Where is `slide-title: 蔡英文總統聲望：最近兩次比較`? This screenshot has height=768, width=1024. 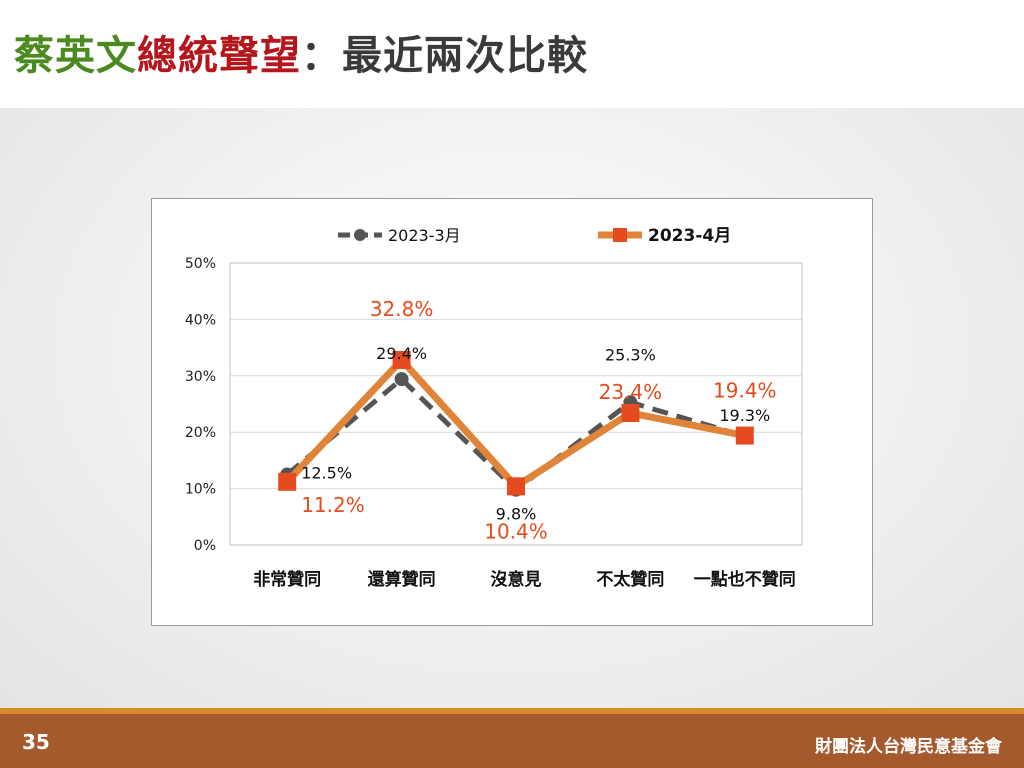
slide-title: 蔡英文總統聲望：最近兩次比較 is located at coordinates (301, 56).